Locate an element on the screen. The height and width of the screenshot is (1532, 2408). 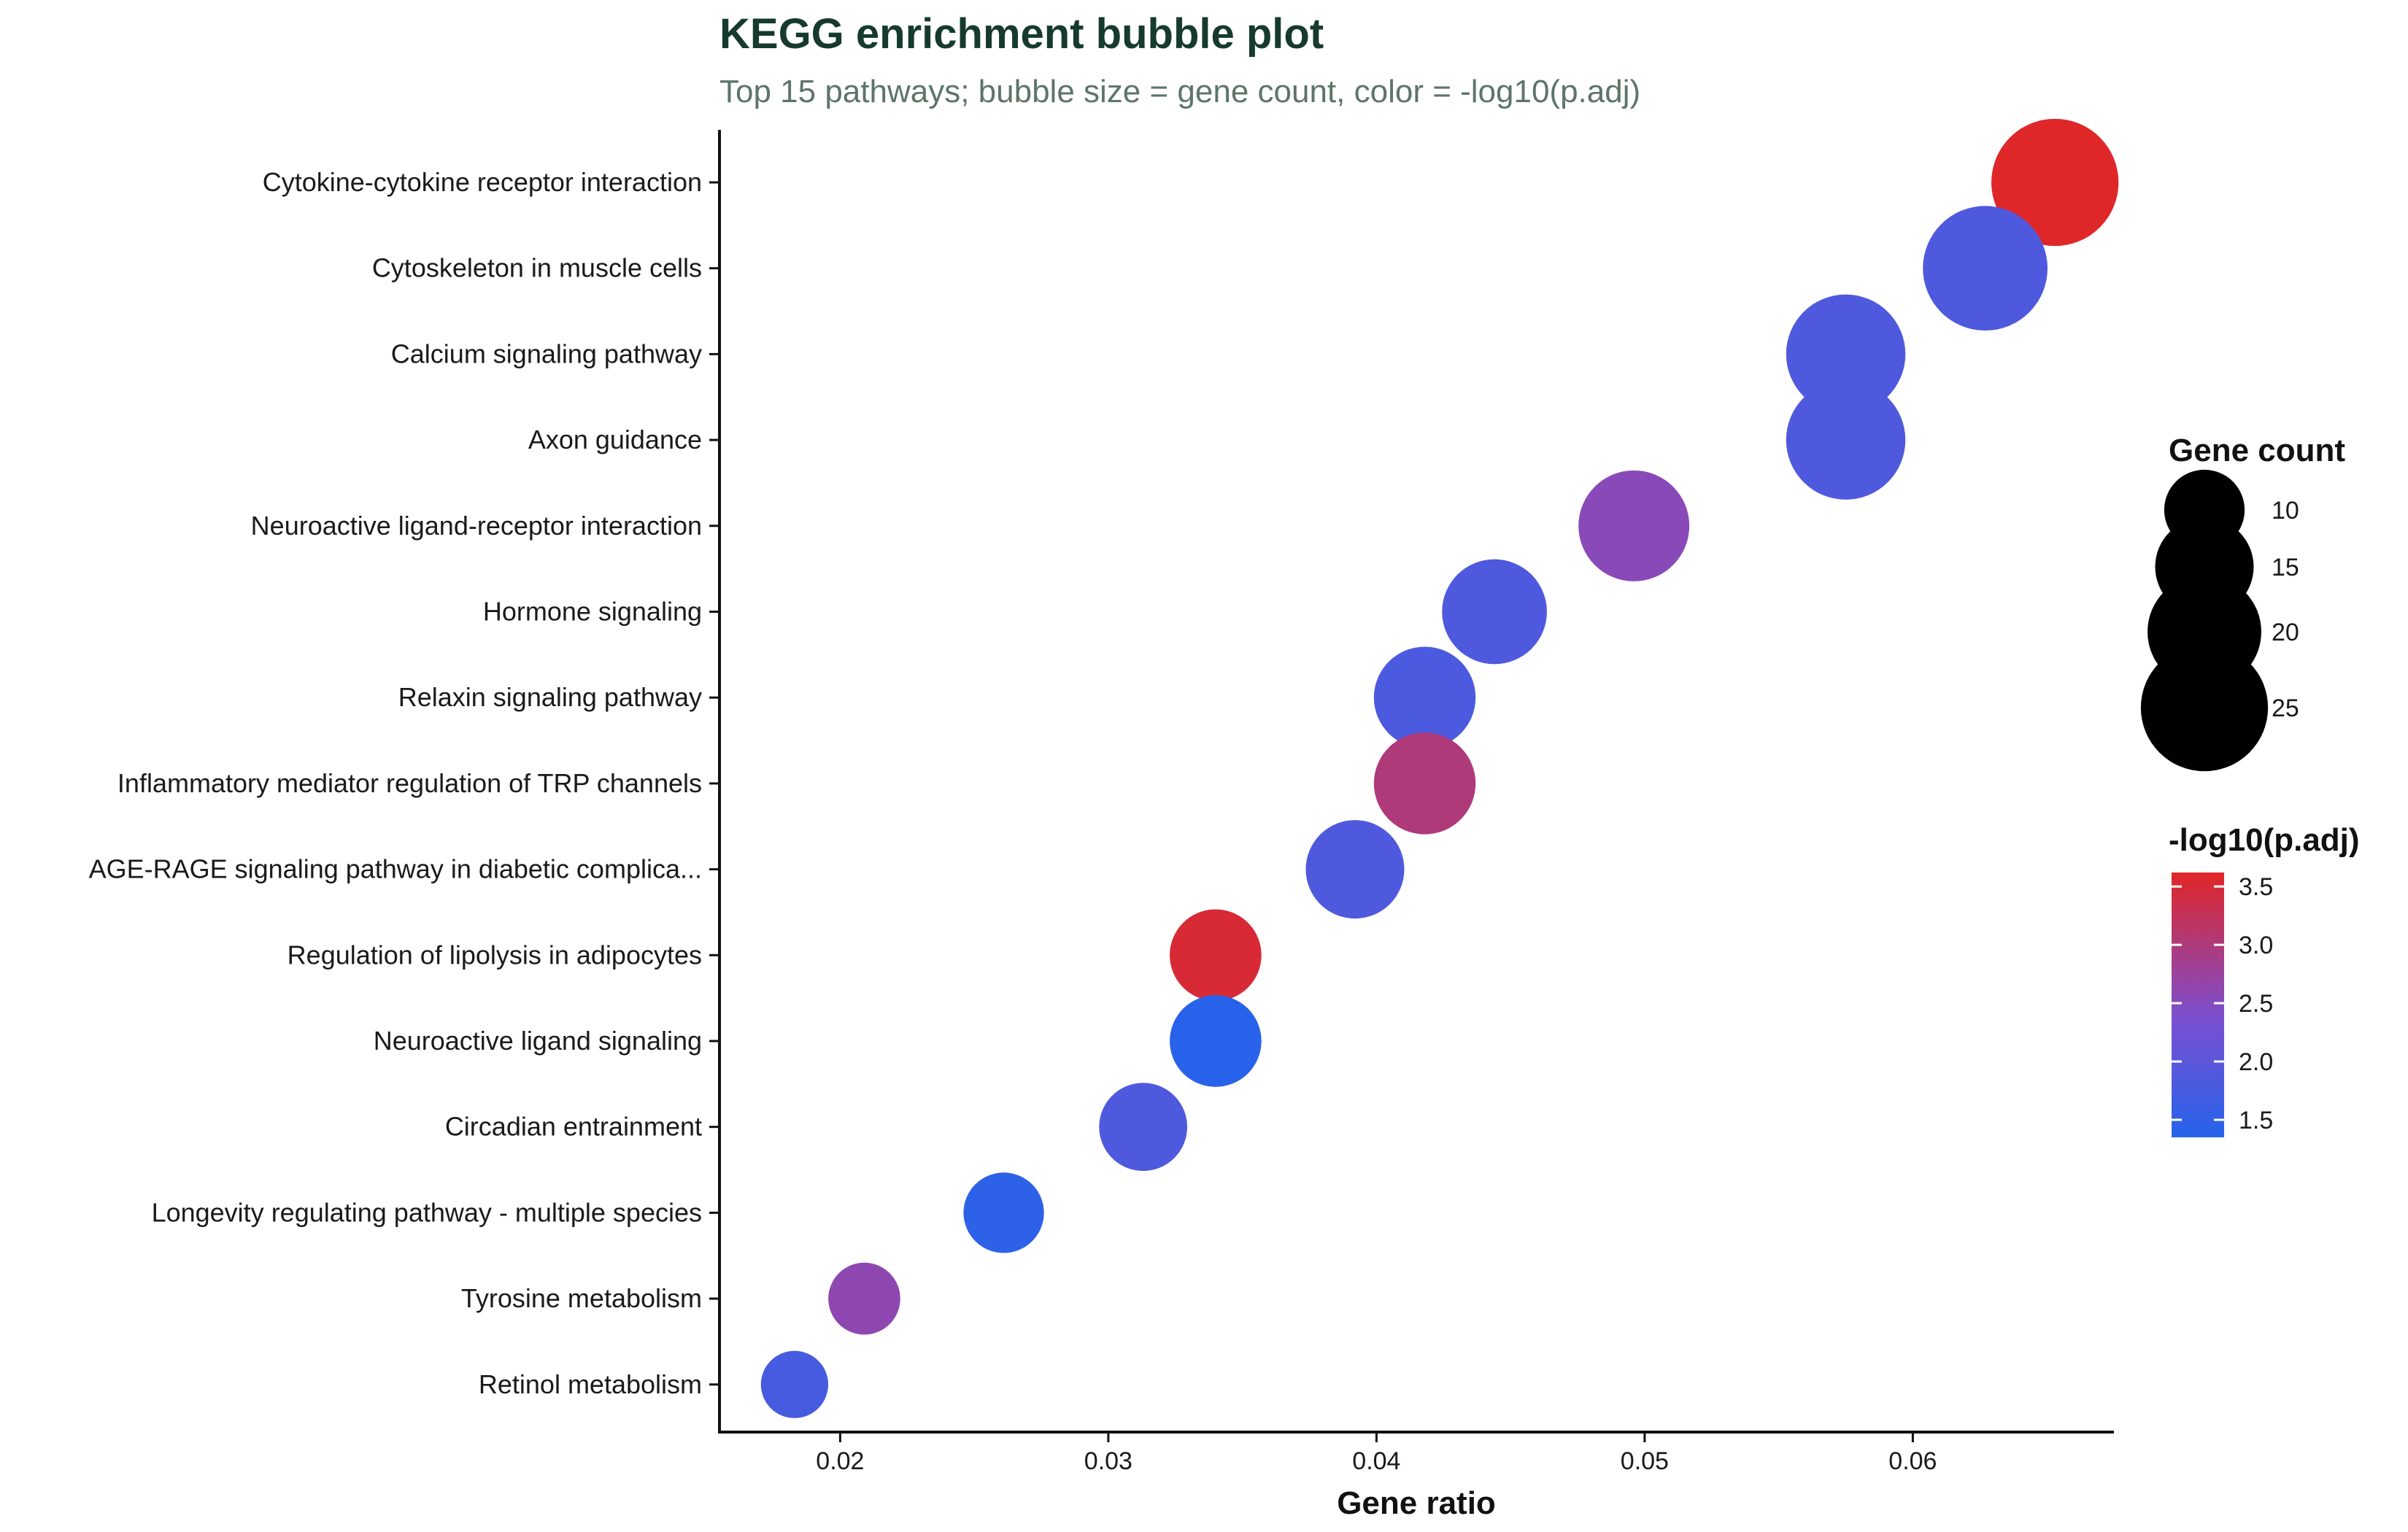
color-legend-label: 2.0 is located at coordinates (2256, 1062).